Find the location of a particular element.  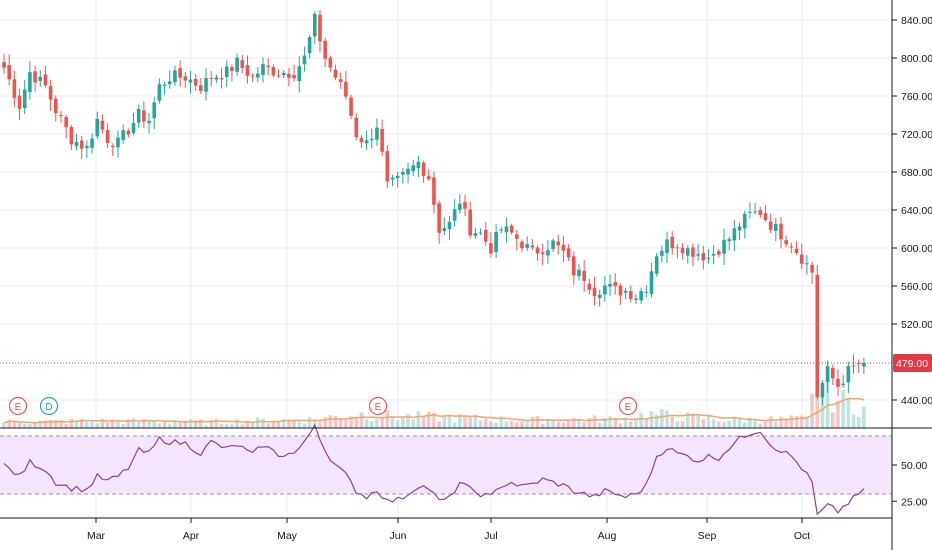

price-tick-label: 720.00 is located at coordinates (916, 135).